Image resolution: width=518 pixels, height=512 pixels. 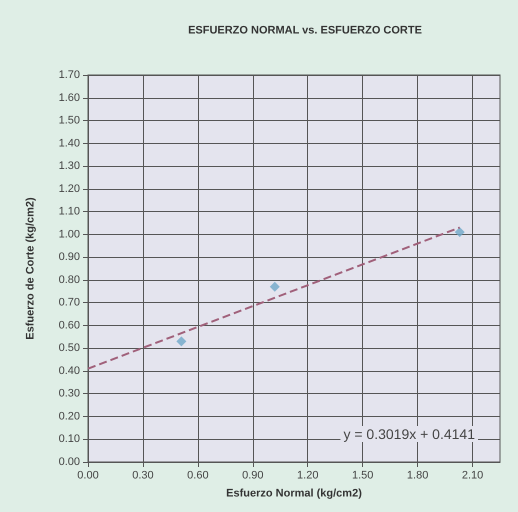 I want to click on y-tick-label: 0.10, so click(x=69, y=439).